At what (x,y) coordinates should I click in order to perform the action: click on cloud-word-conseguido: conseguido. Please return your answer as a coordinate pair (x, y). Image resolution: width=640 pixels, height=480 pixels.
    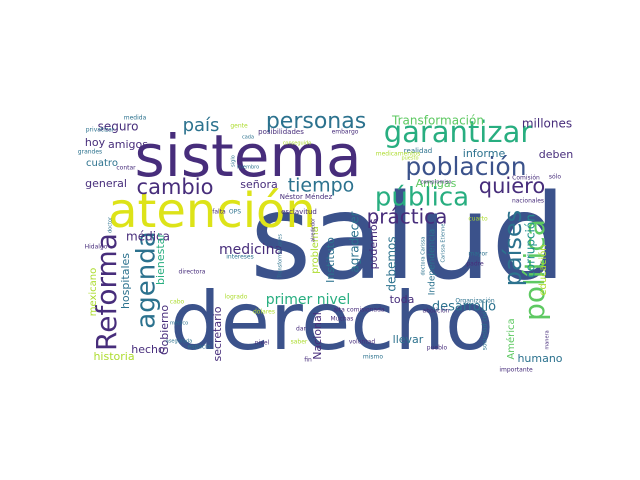
    Looking at the image, I should click on (297, 144).